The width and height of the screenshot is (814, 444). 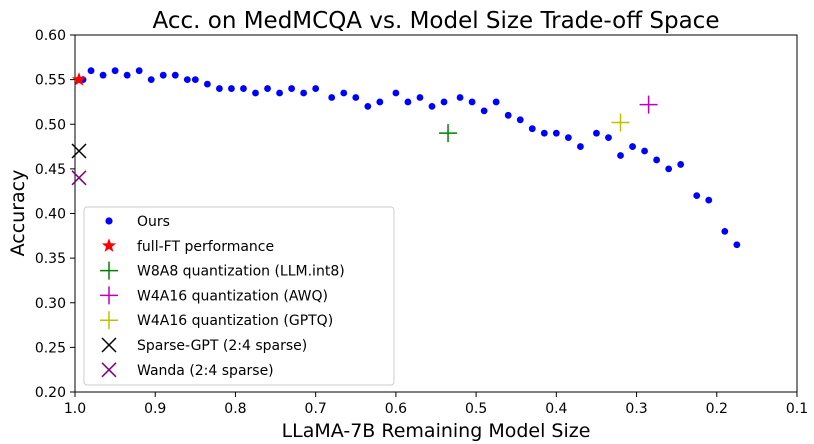 What do you see at coordinates (50, 393) in the screenshot?
I see `y-tick-label: 0.20` at bounding box center [50, 393].